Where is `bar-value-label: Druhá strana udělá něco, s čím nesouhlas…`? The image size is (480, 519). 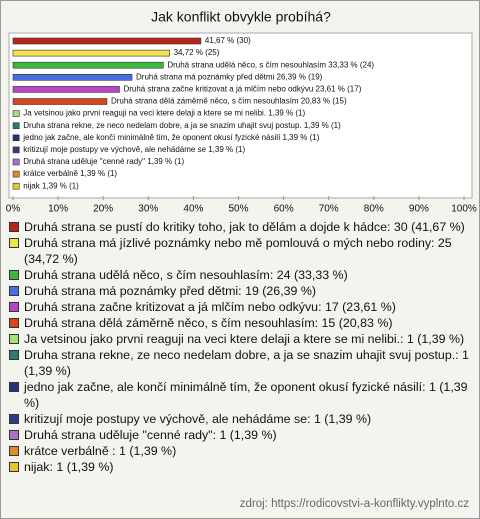
bar-value-label: Druhá strana udělá něco, s čím nesouhlas… is located at coordinates (270, 64).